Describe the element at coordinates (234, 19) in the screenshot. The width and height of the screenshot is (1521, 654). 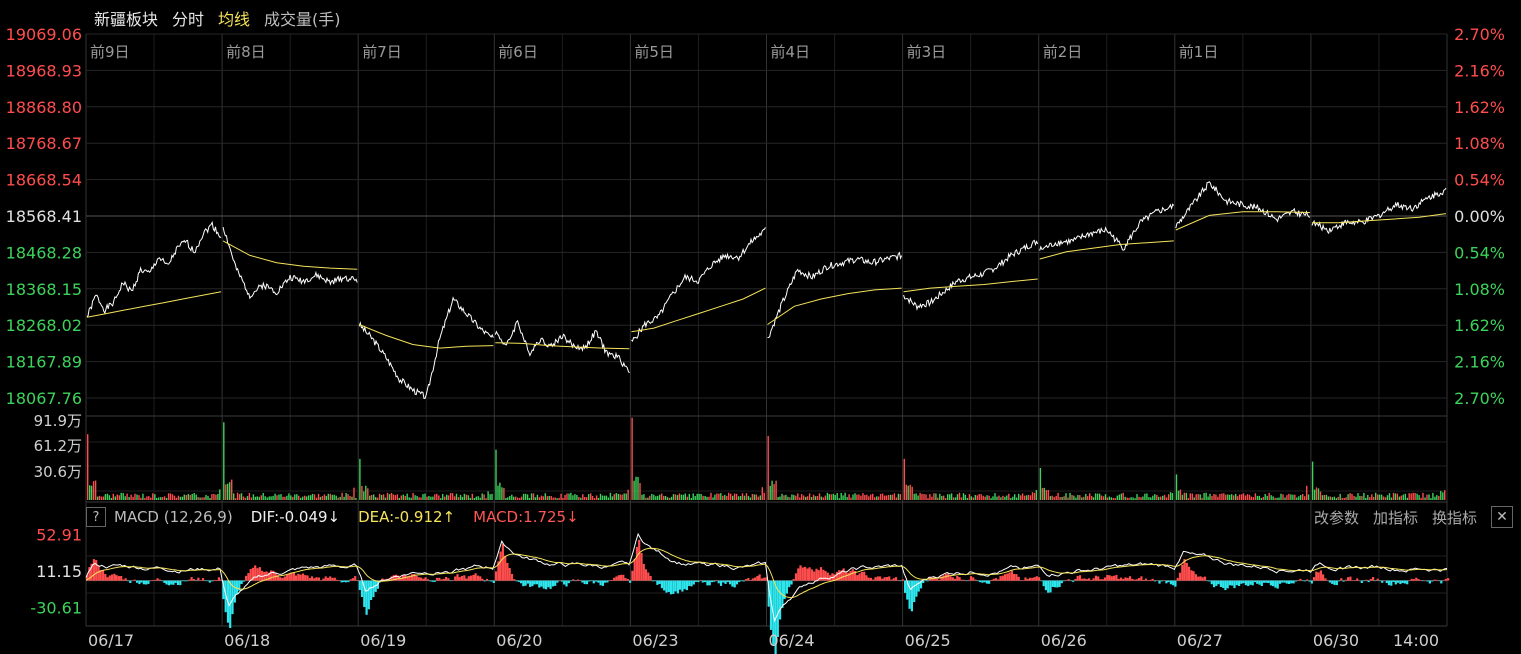
I see `tab-average-line: 均线` at that location.